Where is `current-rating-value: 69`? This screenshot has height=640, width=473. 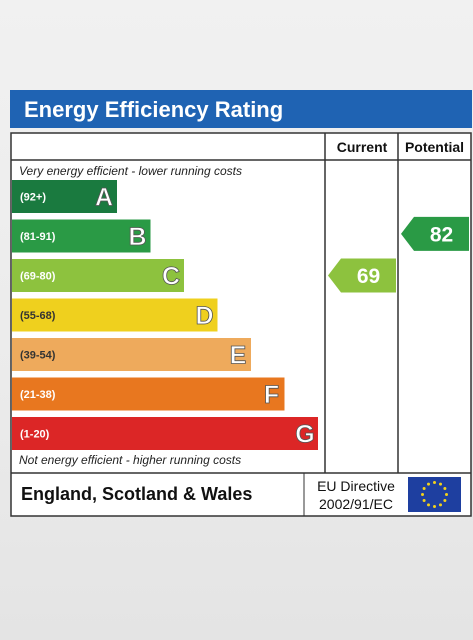 current-rating-value: 69 is located at coordinates (368, 276).